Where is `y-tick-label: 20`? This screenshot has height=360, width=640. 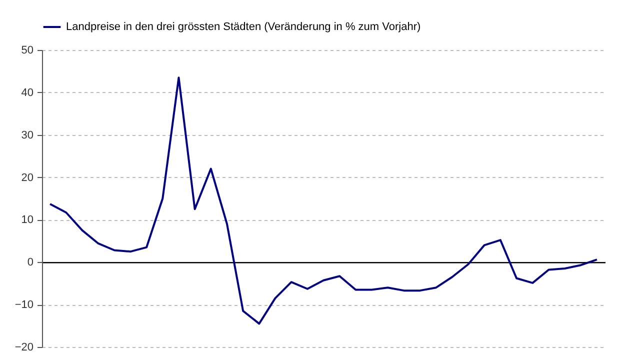 y-tick-label: 20 is located at coordinates (27, 178).